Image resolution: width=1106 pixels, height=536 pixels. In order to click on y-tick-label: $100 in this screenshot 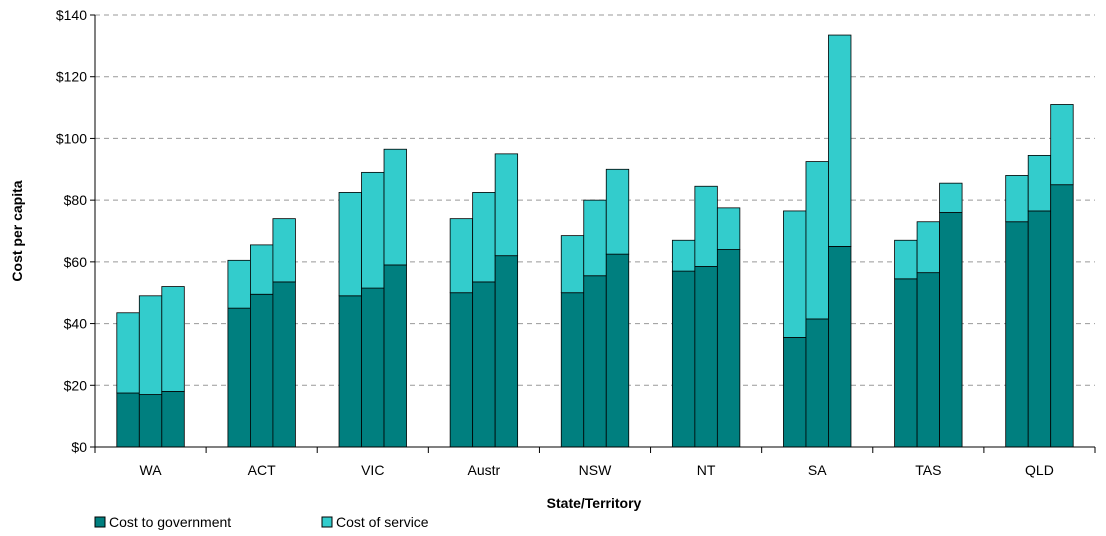, I will do `click(71, 138)`.